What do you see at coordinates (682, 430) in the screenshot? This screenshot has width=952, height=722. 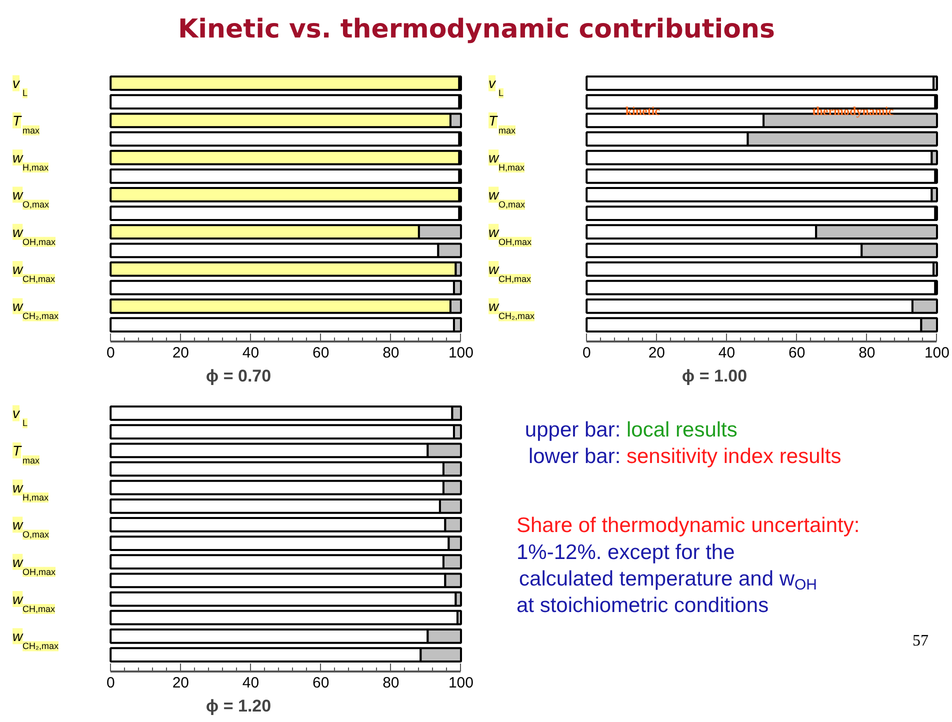 I see `text: local results` at bounding box center [682, 430].